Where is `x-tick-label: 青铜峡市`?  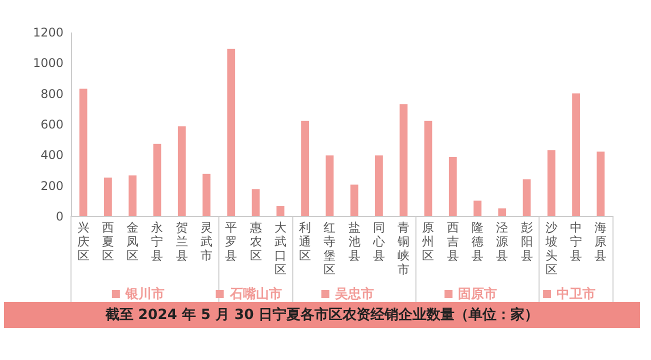
x-tick-label: 青铜峡市 is located at coordinates (403, 248).